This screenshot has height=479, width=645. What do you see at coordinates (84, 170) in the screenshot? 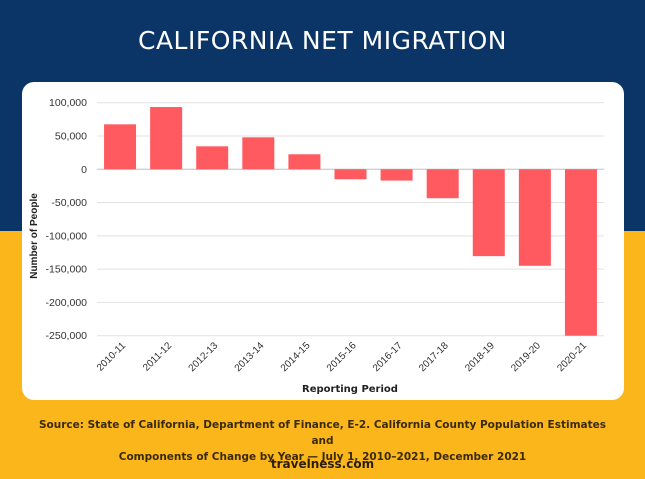
I see `y-tick-label: 0` at bounding box center [84, 170].